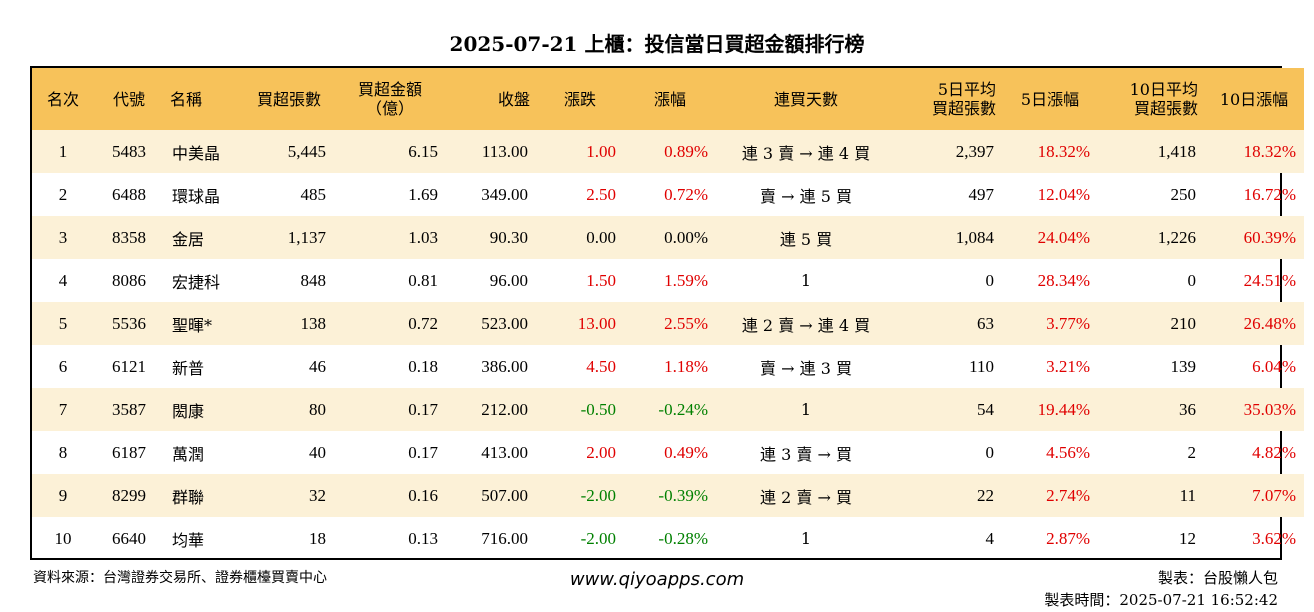 The height and width of the screenshot is (612, 1314). What do you see at coordinates (596, 323) in the screenshot?
I see `cell-change: 13.00` at bounding box center [596, 323].